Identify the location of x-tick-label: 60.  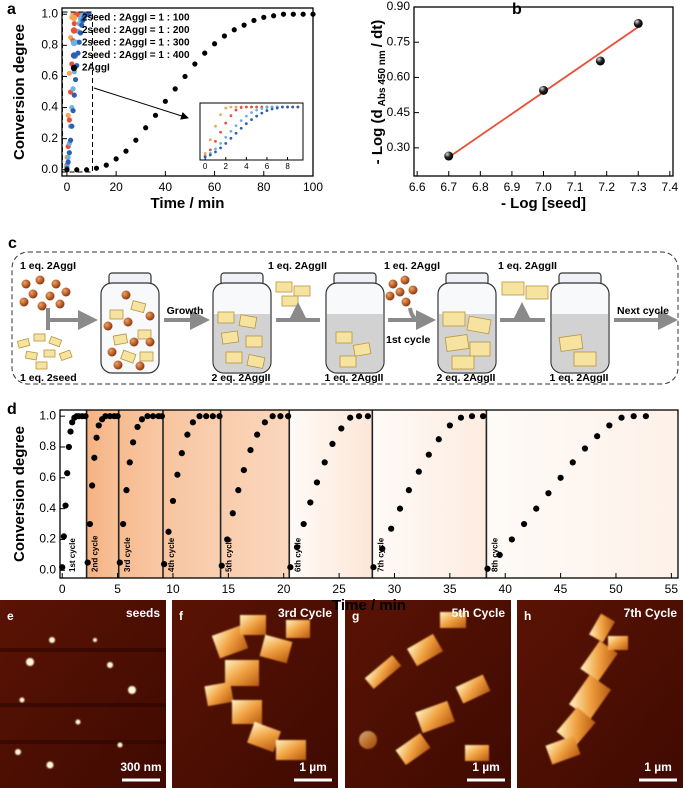
(215, 187).